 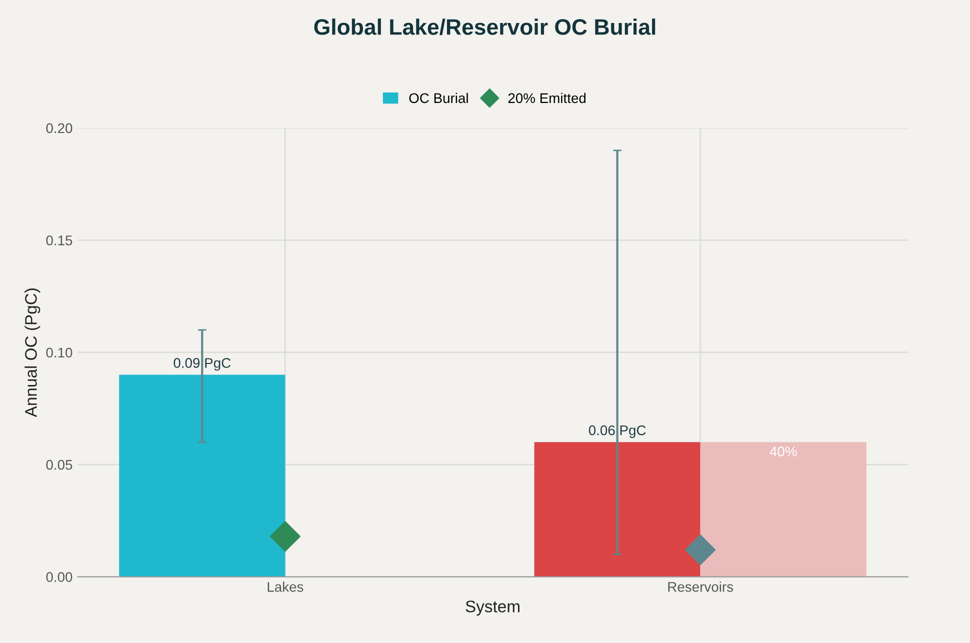 What do you see at coordinates (485, 27) in the screenshot?
I see `chart-title: Global Lake/Reservoir OC Burial` at bounding box center [485, 27].